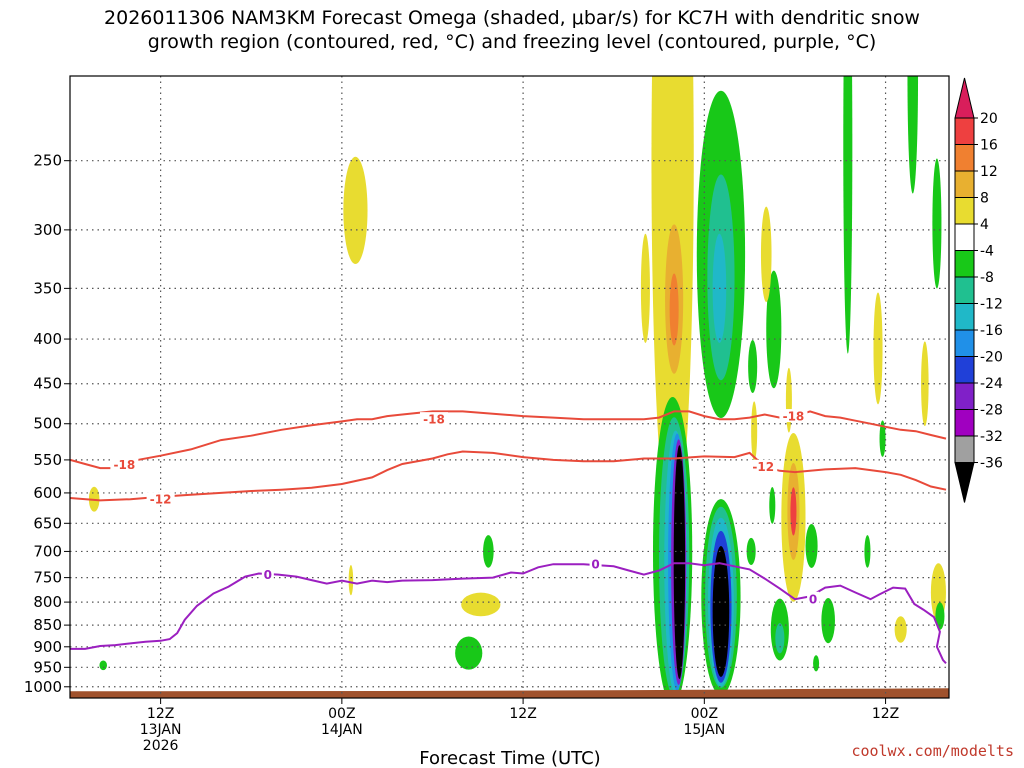 The height and width of the screenshot is (768, 1024). I want to click on y-tick-label-950: 950, so click(47, 667).